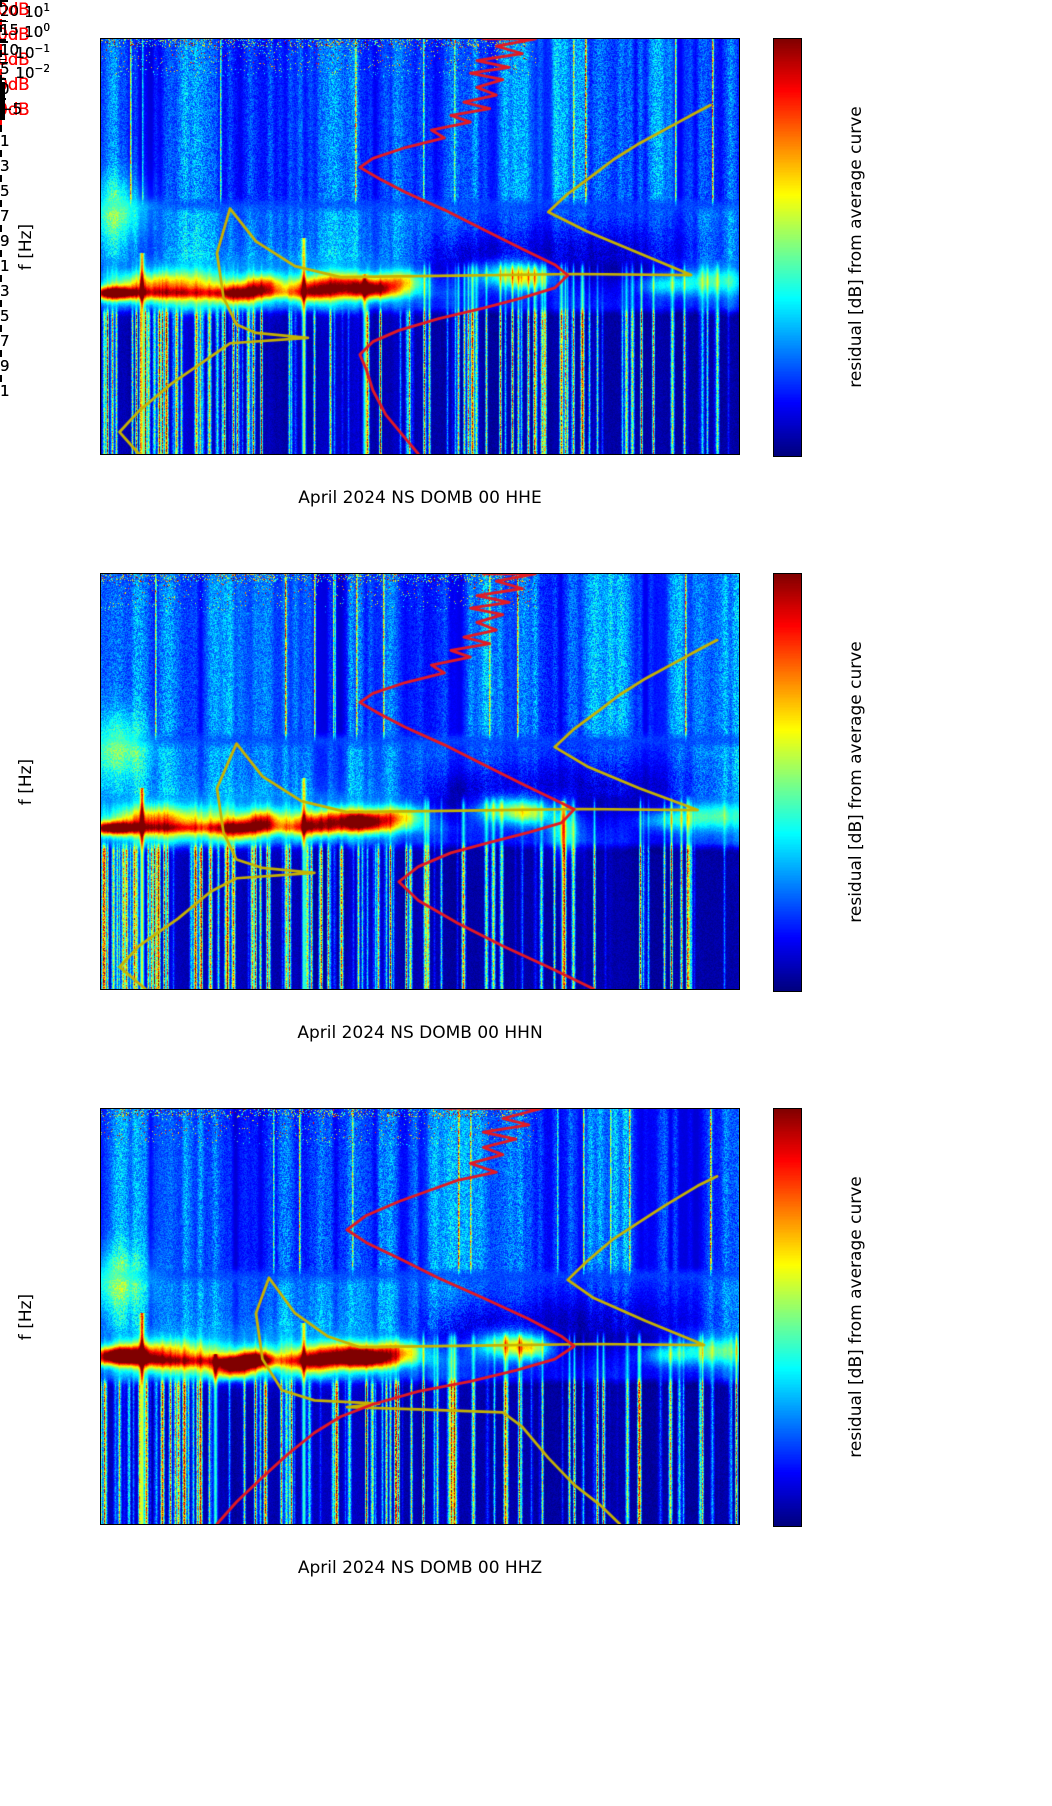 The width and height of the screenshot is (1052, 1806). What do you see at coordinates (5, 316) in the screenshot?
I see `x-axis-tick-label: 25` at bounding box center [5, 316].